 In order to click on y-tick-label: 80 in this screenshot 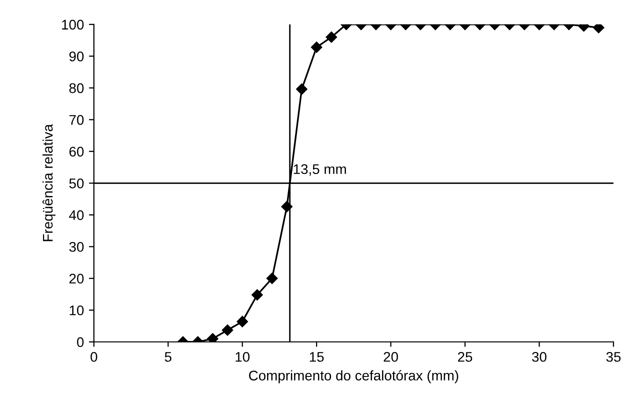, I will do `click(76, 88)`.